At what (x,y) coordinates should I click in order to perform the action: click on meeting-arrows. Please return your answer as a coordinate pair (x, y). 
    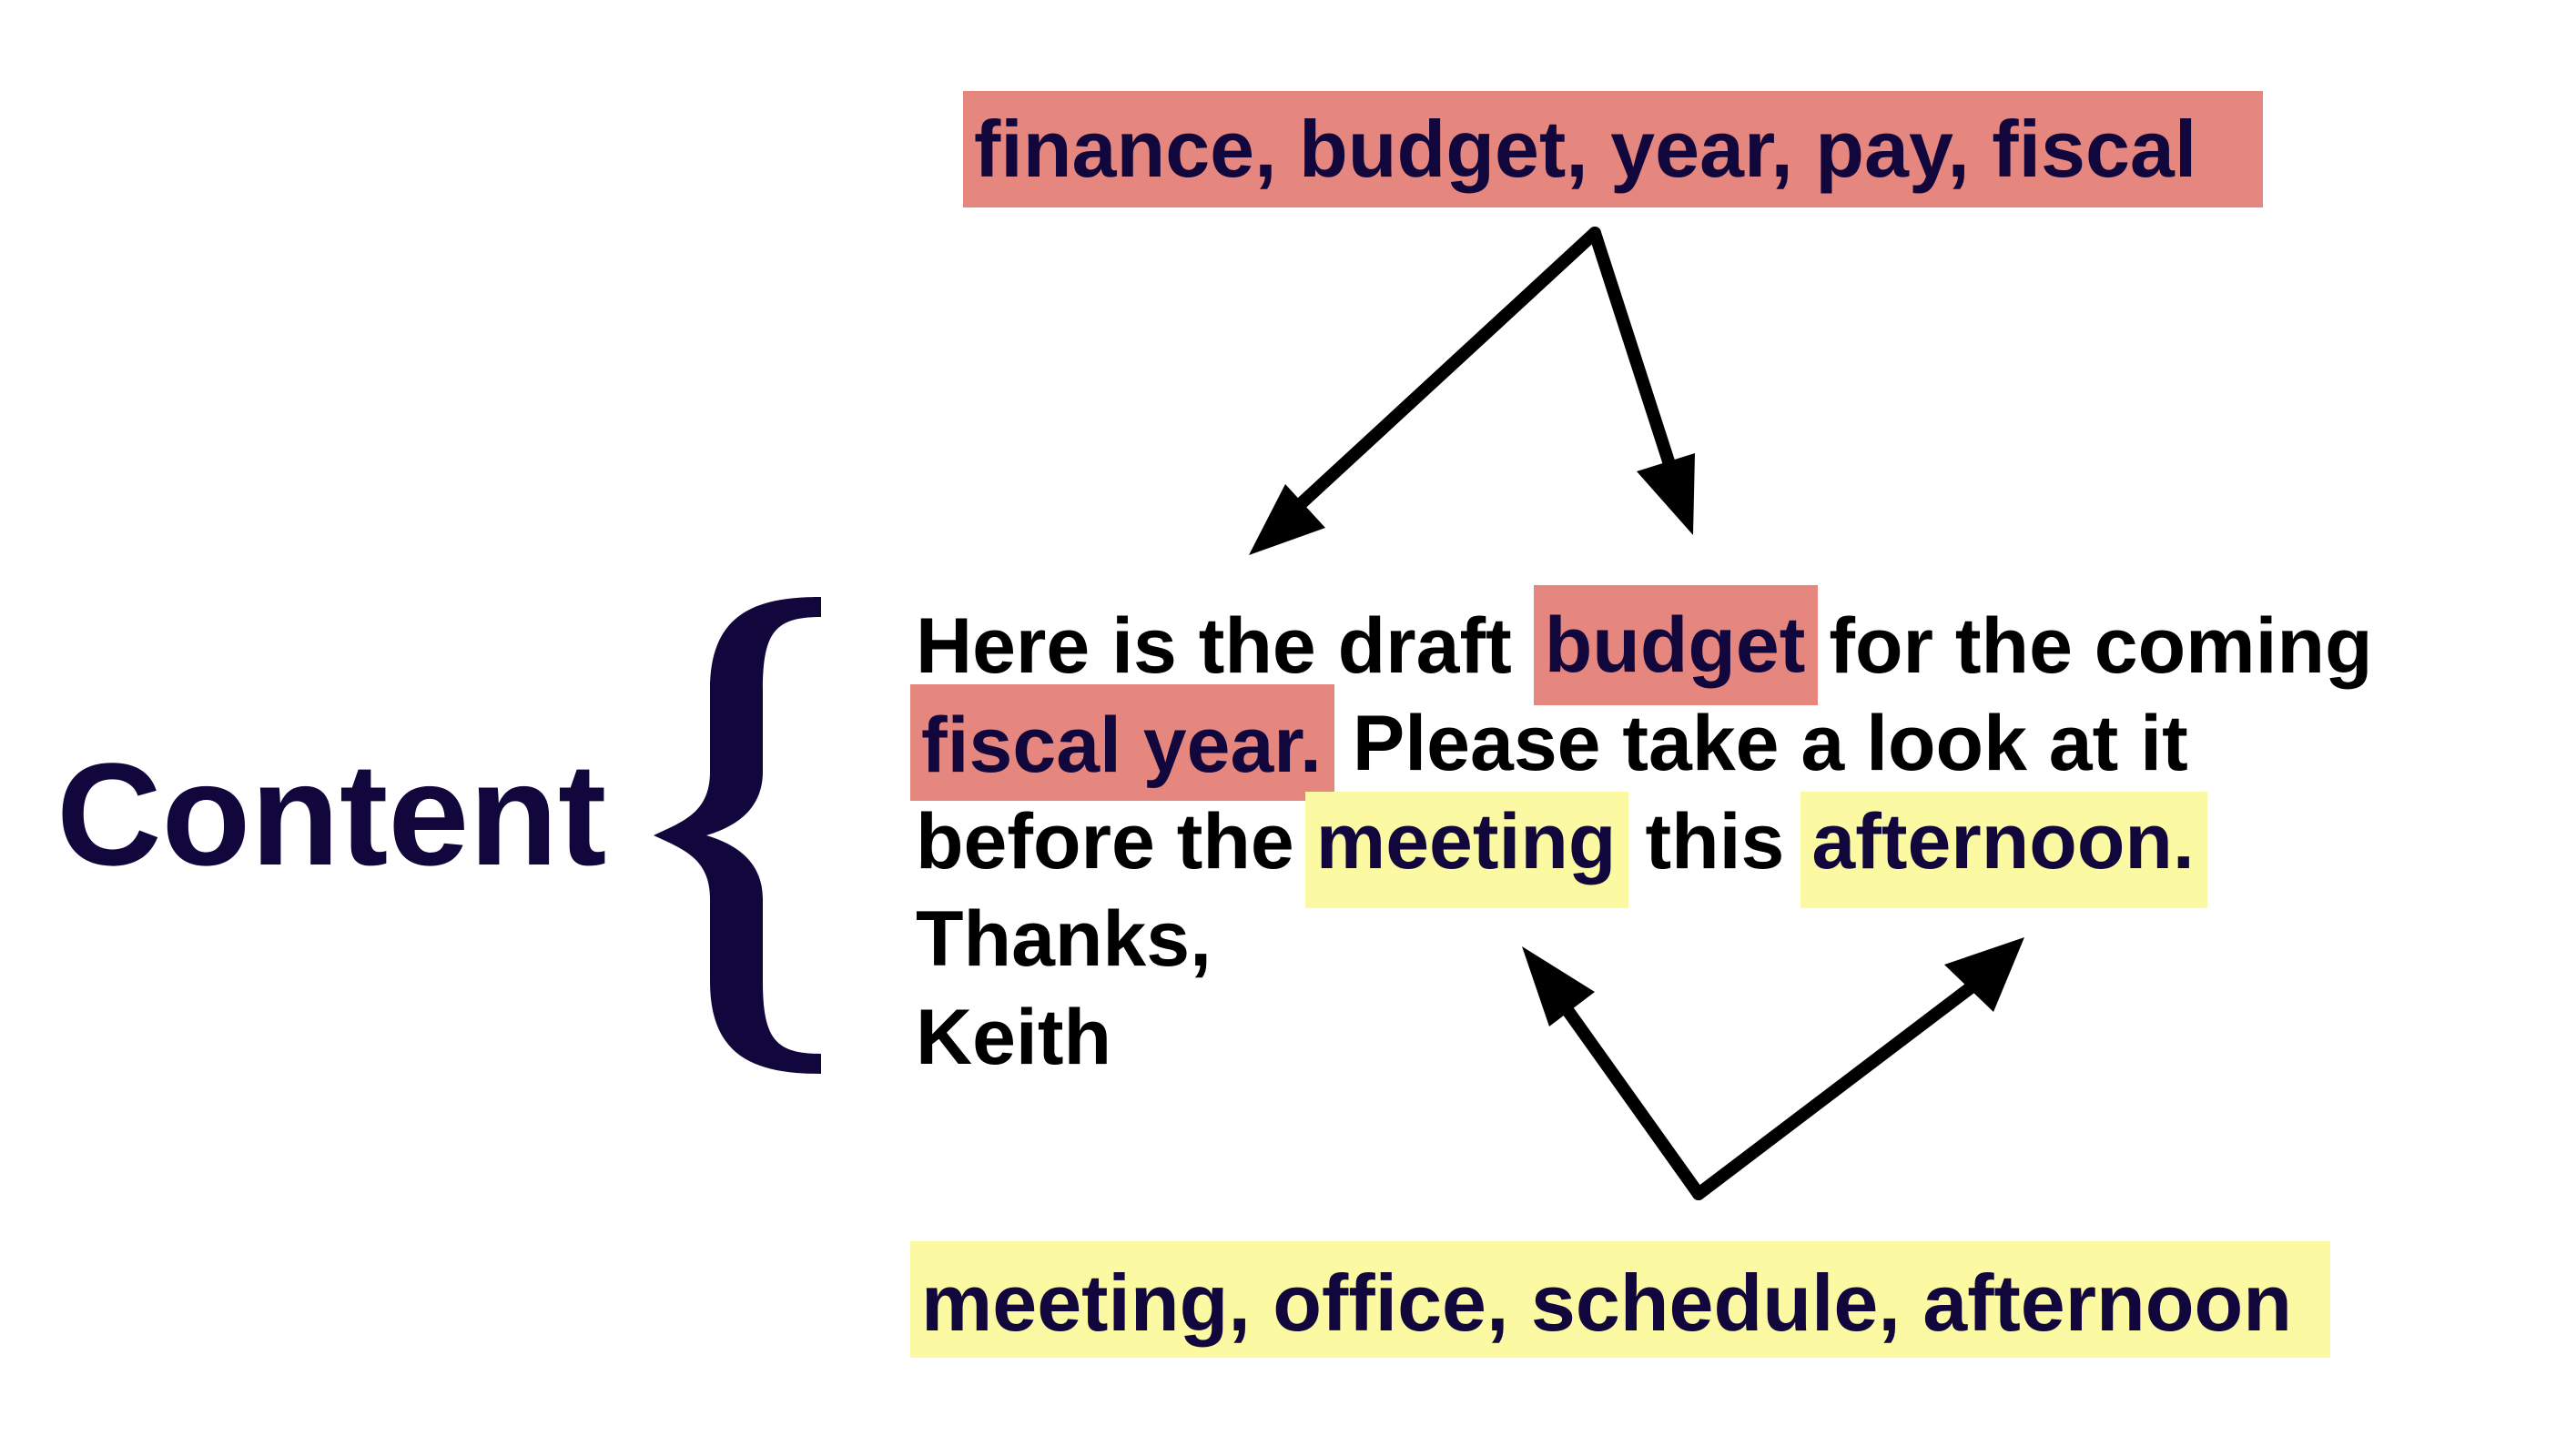
    Looking at the image, I should click on (1773, 1069).